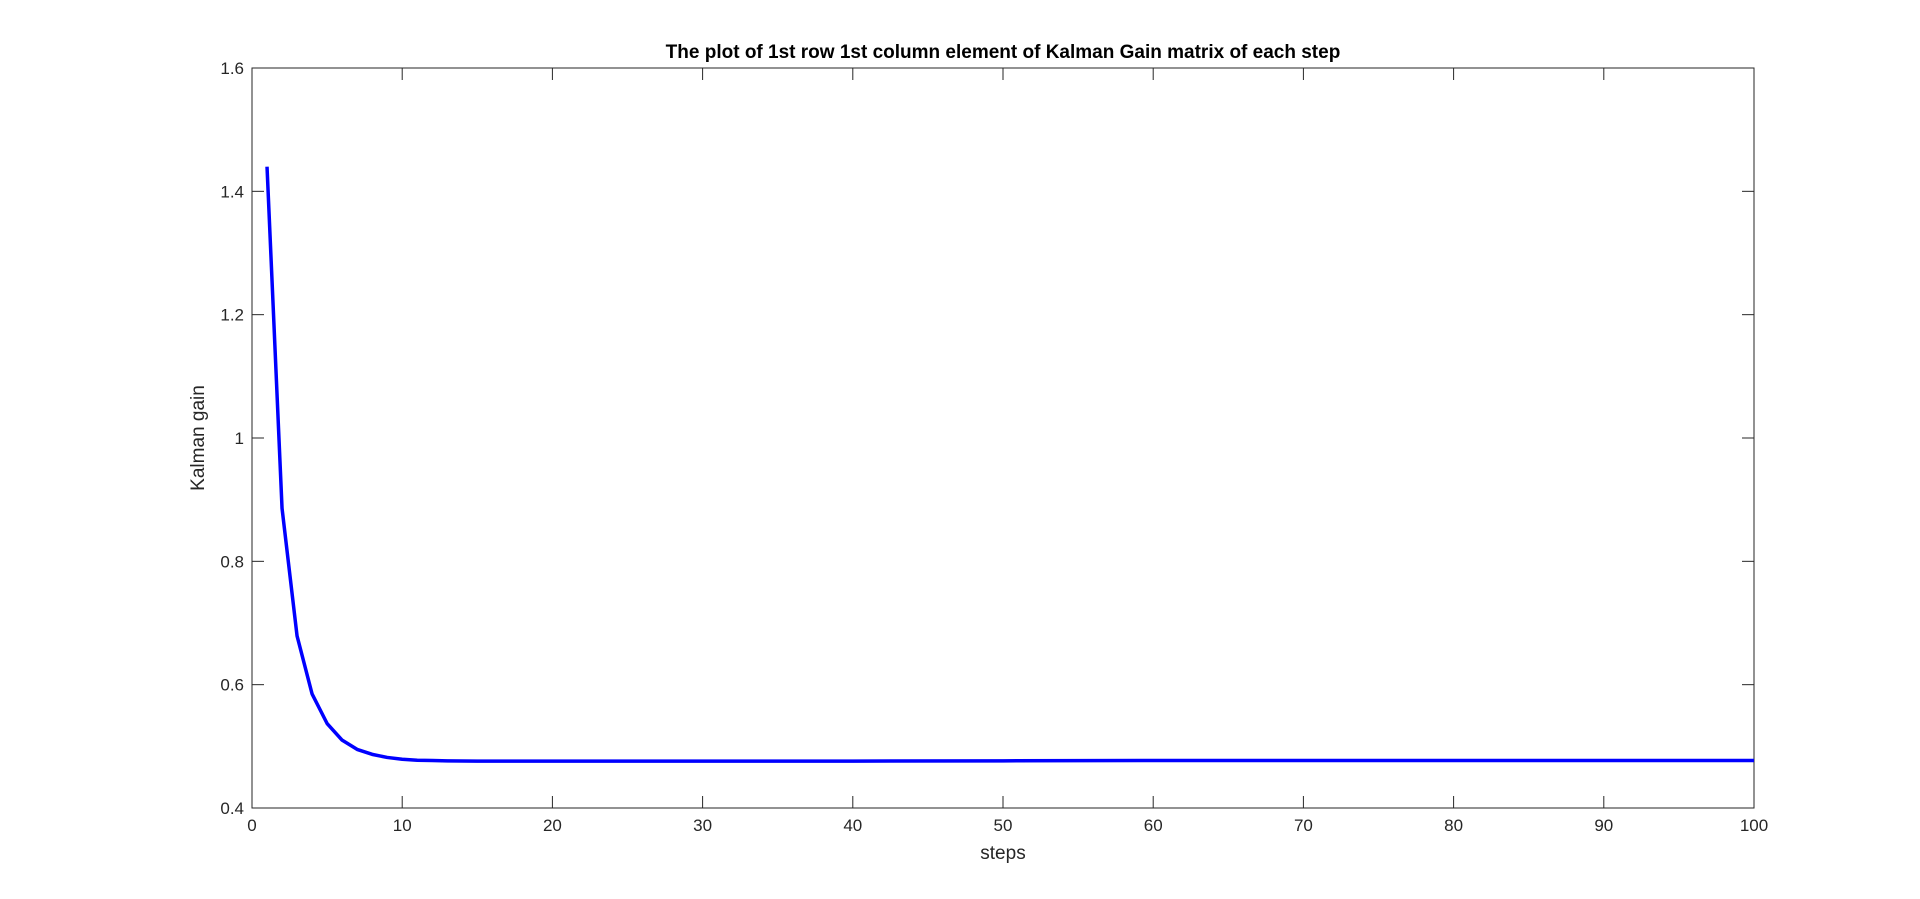 The image size is (1920, 899). Describe the element at coordinates (702, 825) in the screenshot. I see `x-tick-label: 30` at that location.